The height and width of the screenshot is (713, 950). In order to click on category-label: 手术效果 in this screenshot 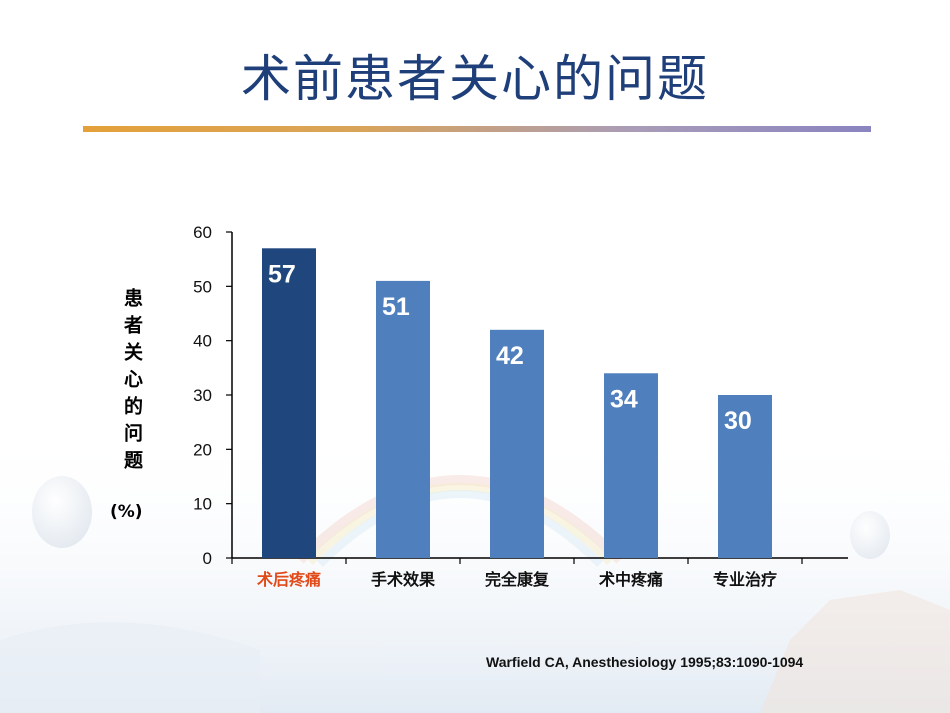, I will do `click(403, 579)`.